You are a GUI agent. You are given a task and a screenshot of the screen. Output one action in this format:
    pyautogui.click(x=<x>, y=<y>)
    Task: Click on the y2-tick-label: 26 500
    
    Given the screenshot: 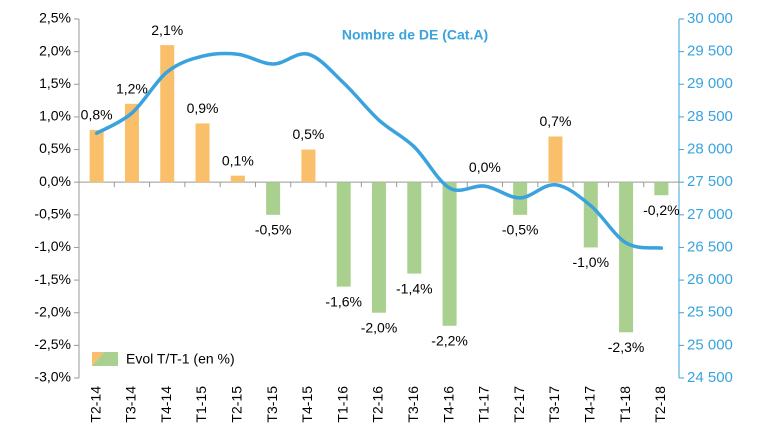 What is the action you would take?
    pyautogui.click(x=710, y=246)
    